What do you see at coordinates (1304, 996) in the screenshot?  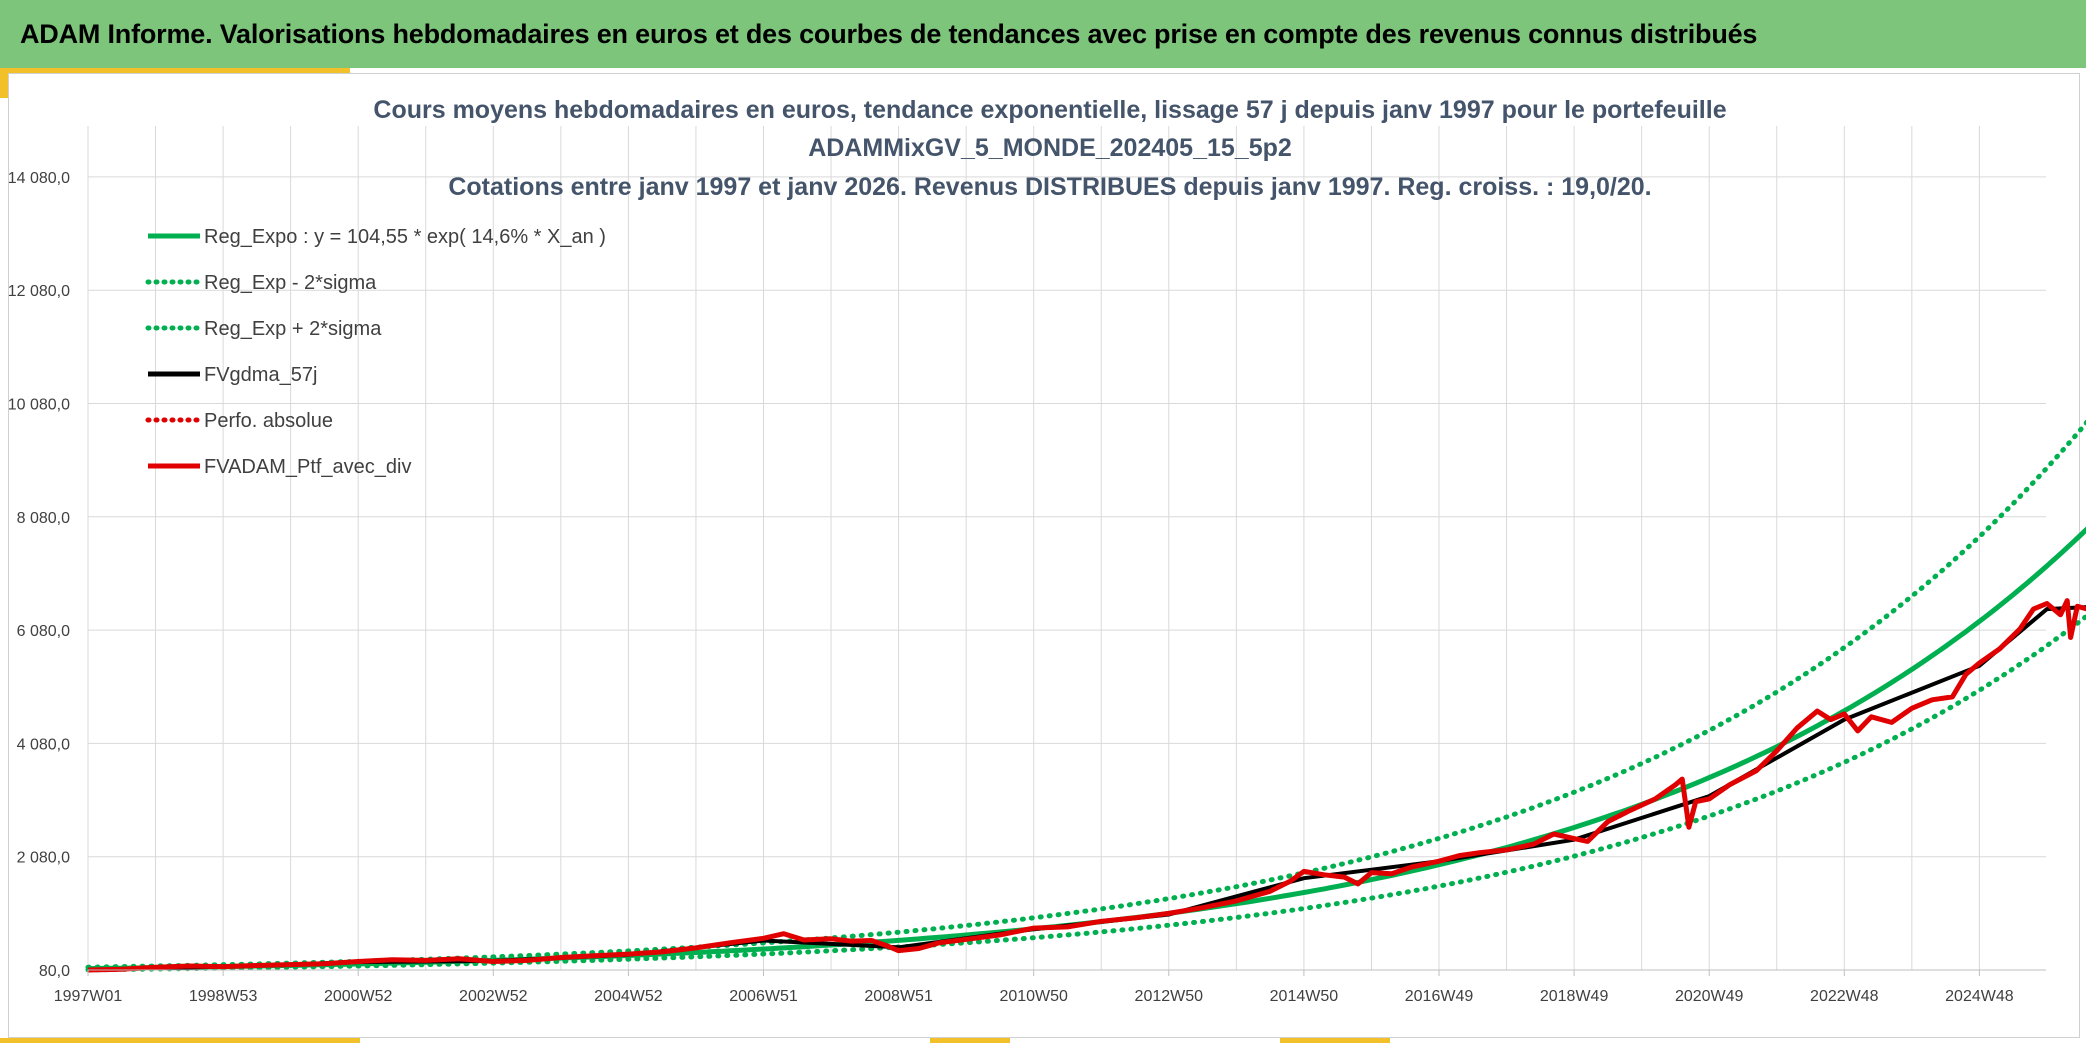 I see `x-tick-label: 2014W50` at bounding box center [1304, 996].